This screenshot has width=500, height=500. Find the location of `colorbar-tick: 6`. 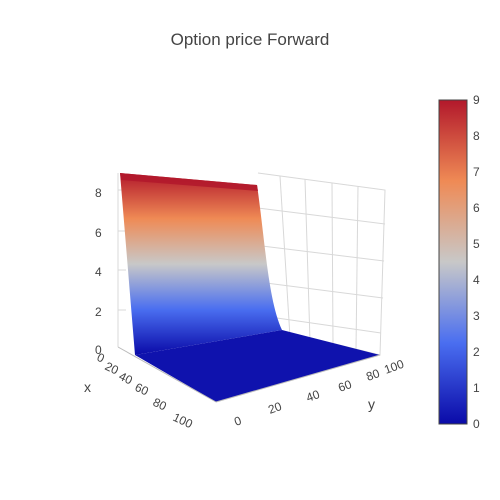

colorbar-tick: 6 is located at coordinates (476, 208).